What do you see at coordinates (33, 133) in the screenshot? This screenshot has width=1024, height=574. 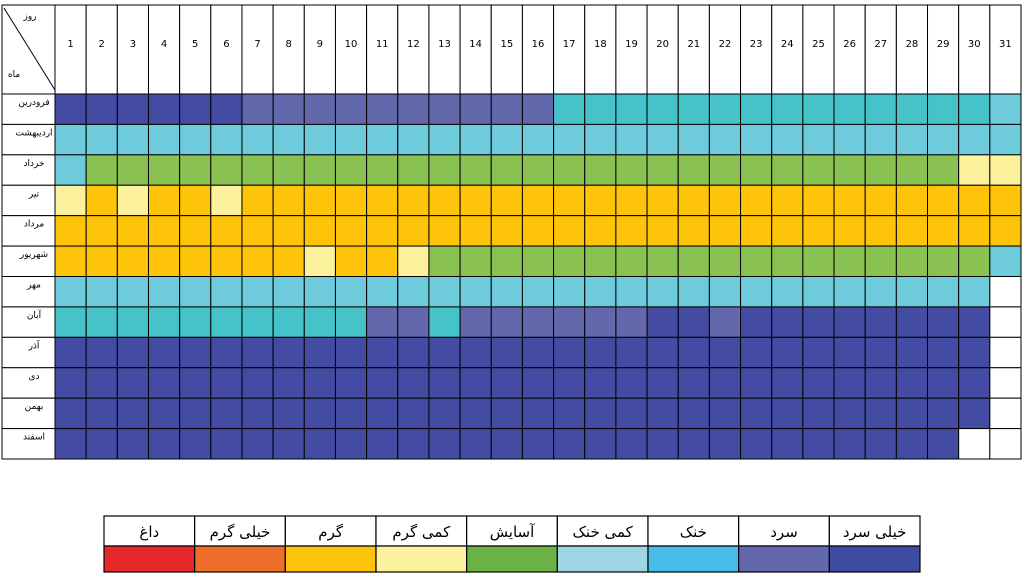 I see `month-label: اردیبهشت` at bounding box center [33, 133].